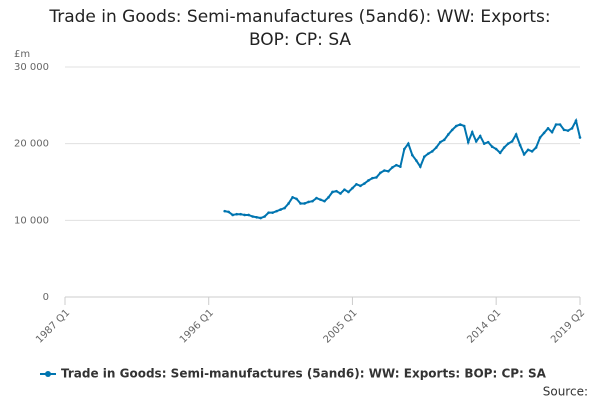 The image size is (600, 400). I want to click on x-tick-label: 1987 Q1, so click(53, 326).